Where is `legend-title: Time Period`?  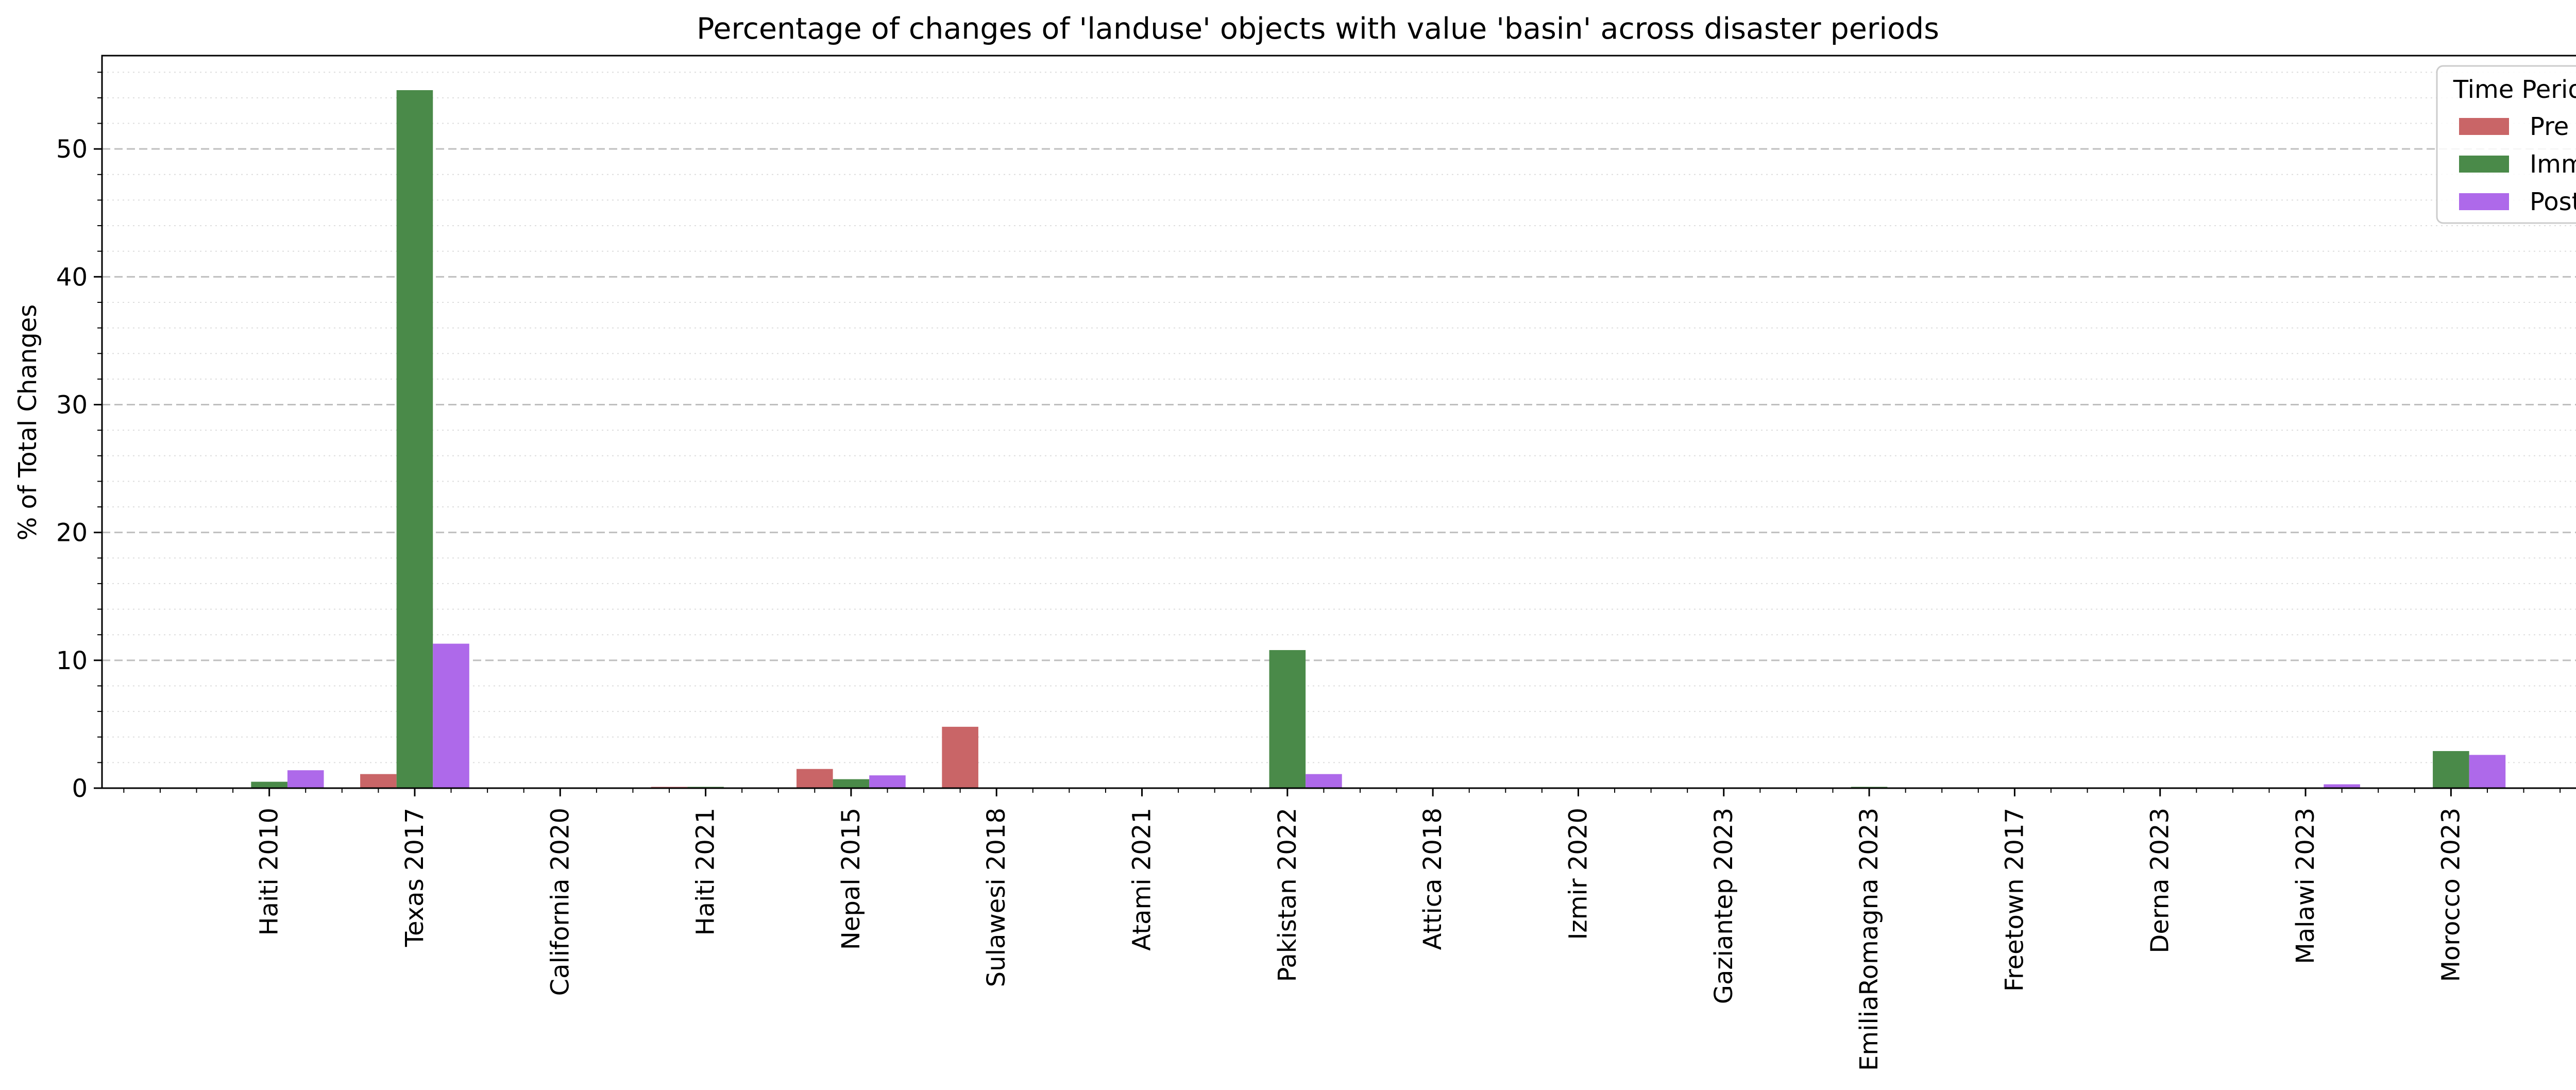 legend-title: Time Period is located at coordinates (2514, 89).